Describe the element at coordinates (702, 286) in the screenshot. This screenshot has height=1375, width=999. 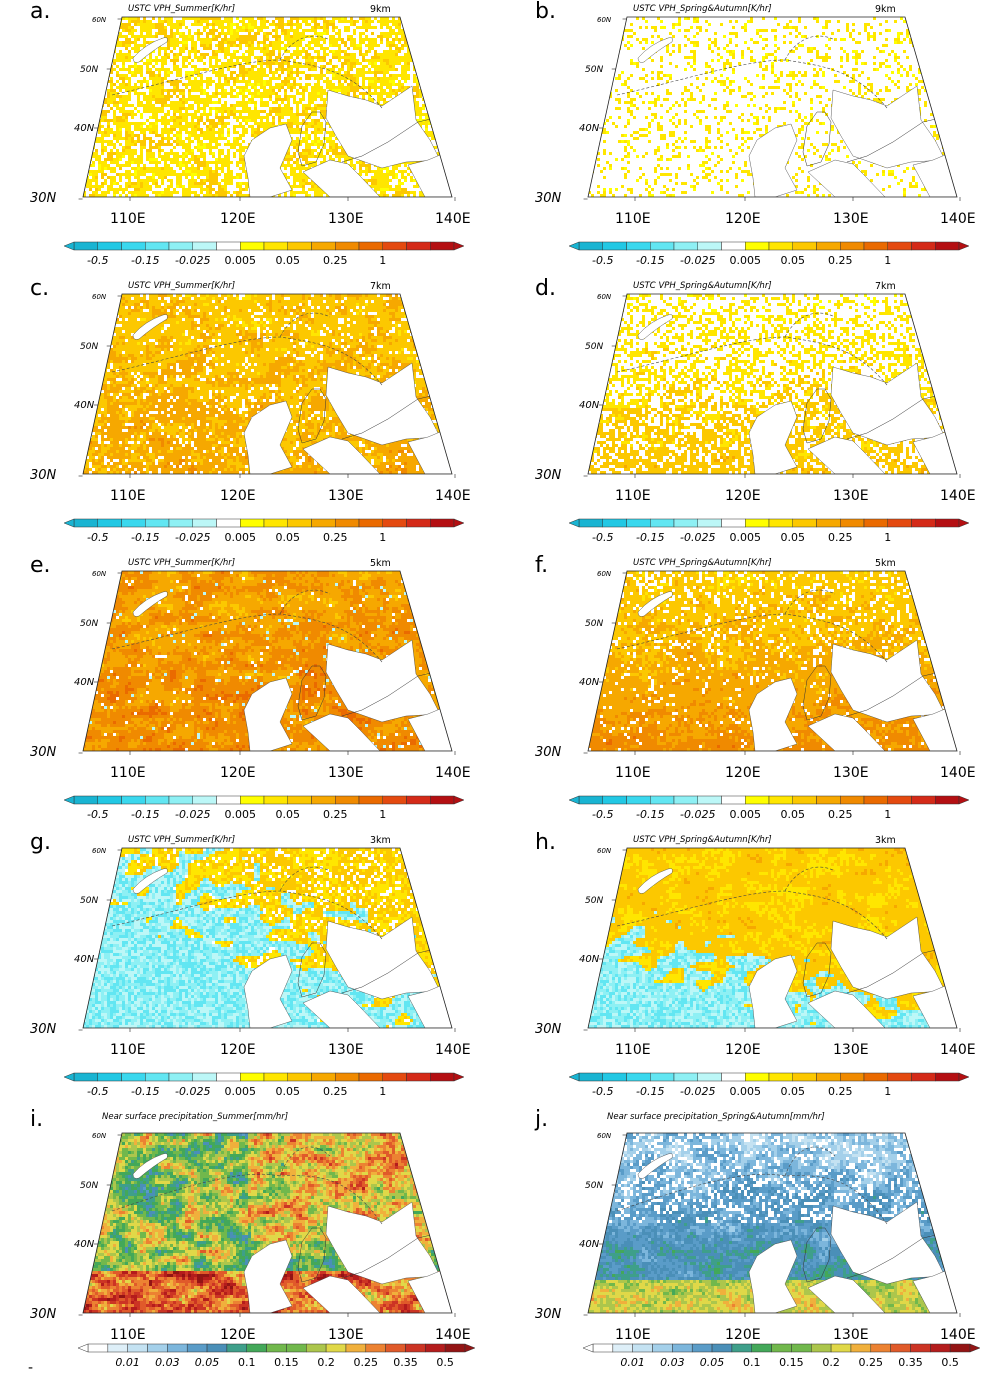
I see `map-title: USTC VPH_Spring&Autumn[K/hr]` at that location.